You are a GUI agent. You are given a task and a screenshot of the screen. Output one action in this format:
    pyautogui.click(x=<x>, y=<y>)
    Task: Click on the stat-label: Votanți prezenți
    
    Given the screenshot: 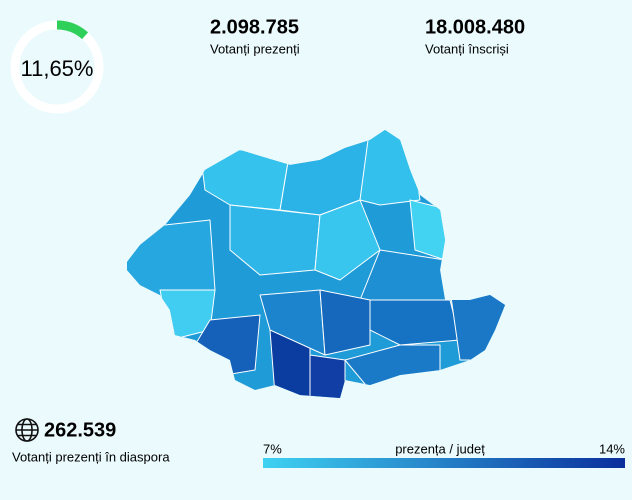 What is the action you would take?
    pyautogui.click(x=255, y=48)
    